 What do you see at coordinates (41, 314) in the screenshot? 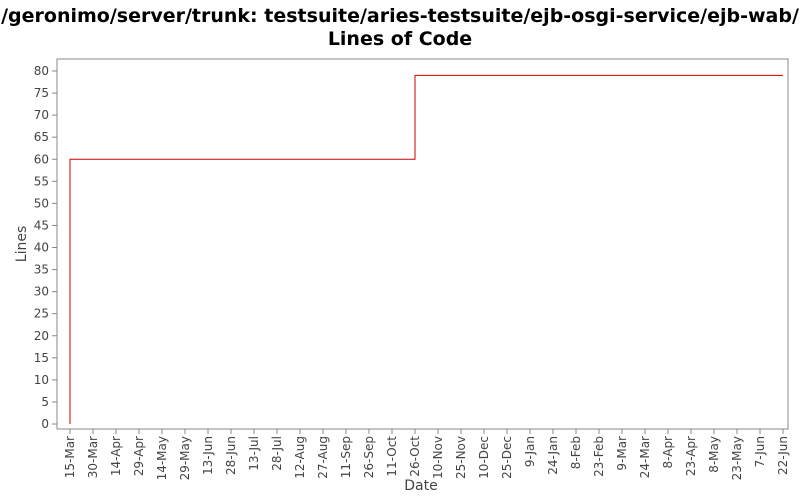
I see `y-tick-label: 25` at bounding box center [41, 314].